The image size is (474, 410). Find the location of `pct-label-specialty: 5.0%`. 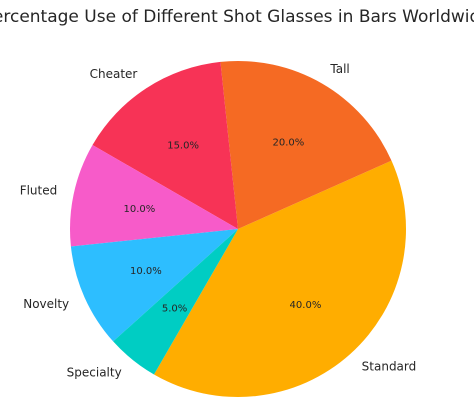

pct-label-specialty: 5.0% is located at coordinates (174, 308).